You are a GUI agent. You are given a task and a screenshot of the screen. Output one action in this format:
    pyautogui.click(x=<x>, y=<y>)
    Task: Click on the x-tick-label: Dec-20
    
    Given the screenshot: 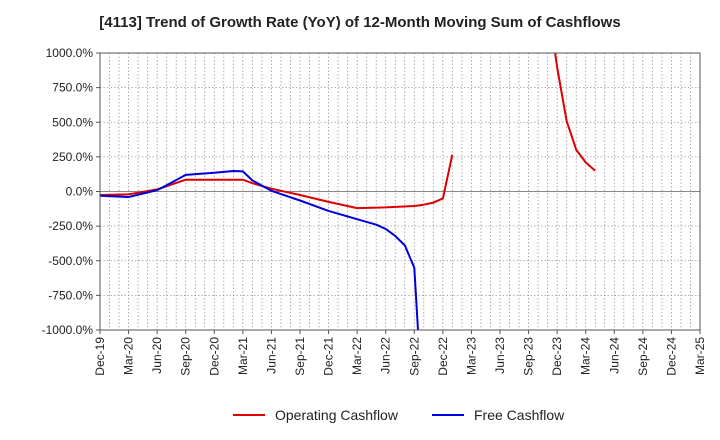 What is the action you would take?
    pyautogui.click(x=214, y=356)
    